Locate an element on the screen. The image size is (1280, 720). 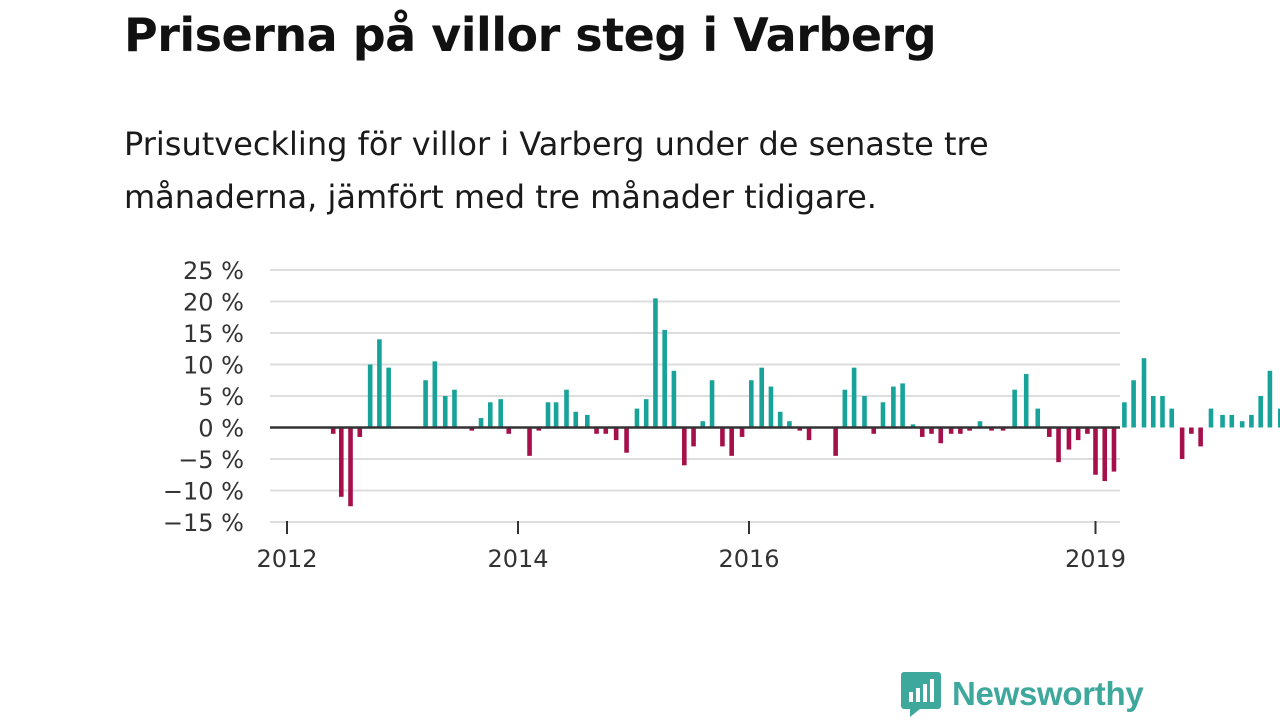
y-tick-label: 25 % is located at coordinates (213, 271).